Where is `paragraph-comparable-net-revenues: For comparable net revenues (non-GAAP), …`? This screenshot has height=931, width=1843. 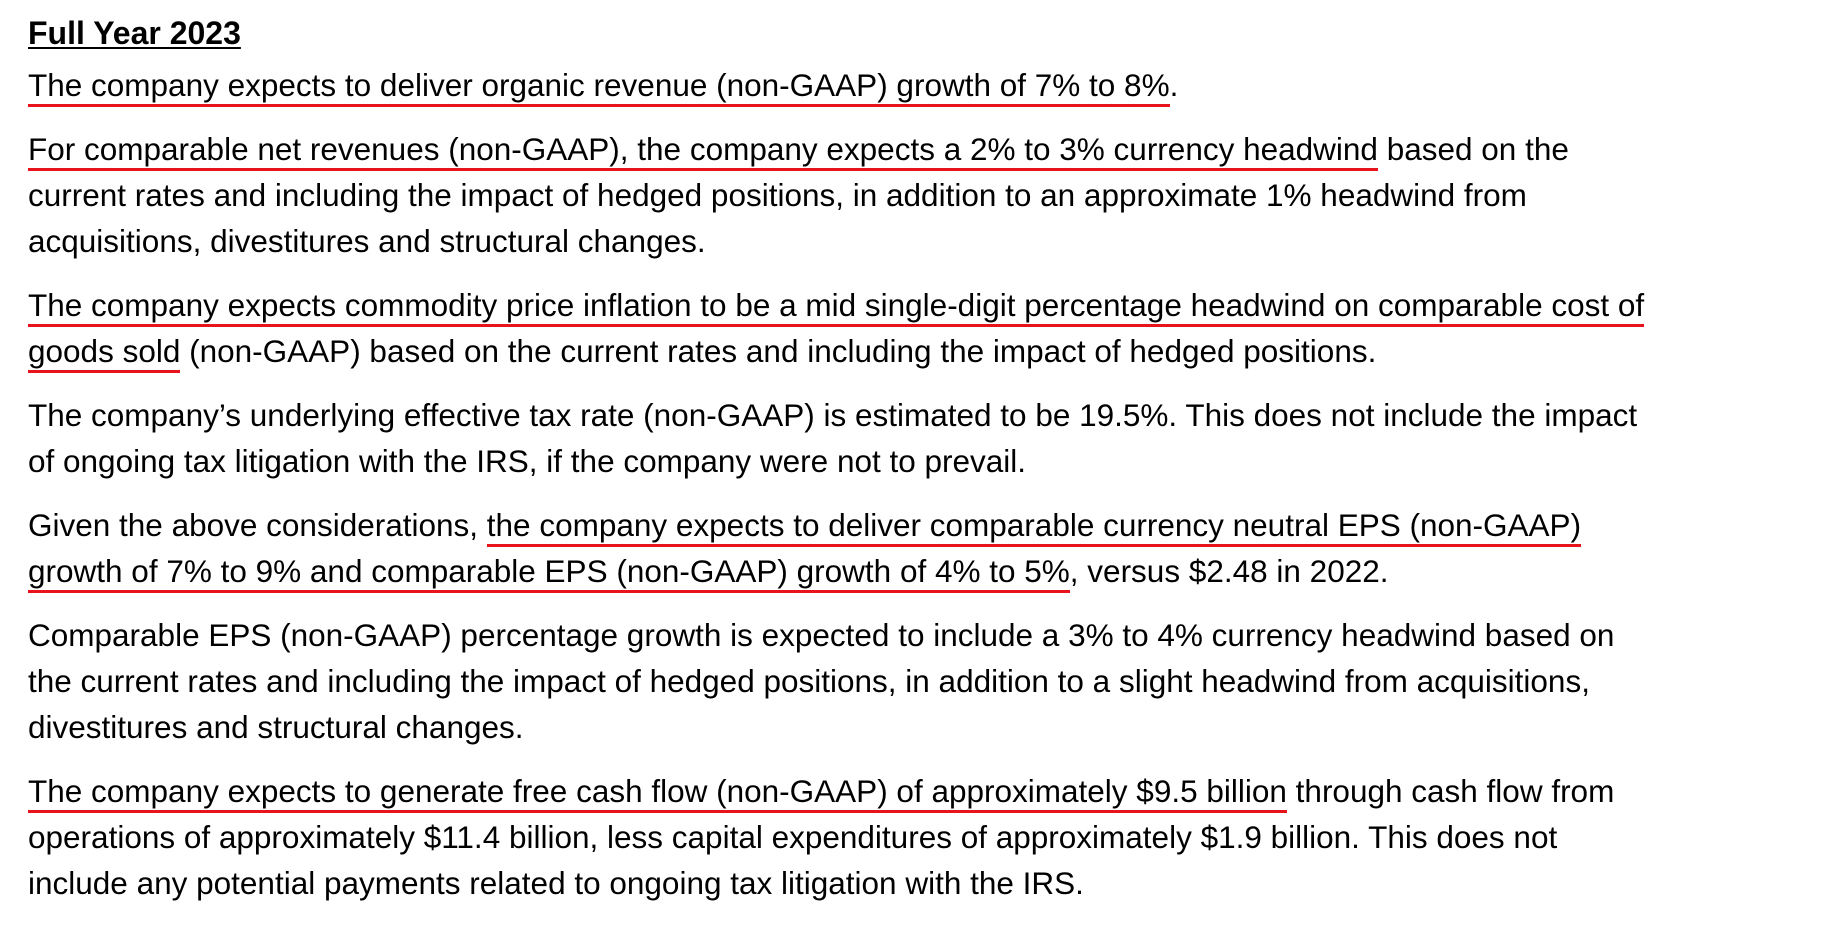 paragraph-comparable-net-revenues: For comparable net revenues (non-GAAP), … is located at coordinates (928, 195).